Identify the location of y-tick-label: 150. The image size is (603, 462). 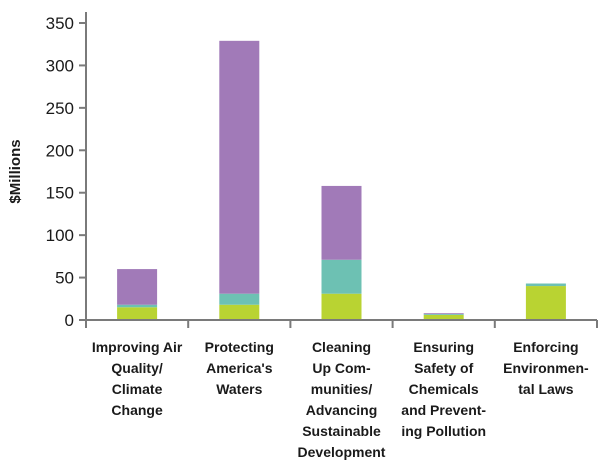
(60, 193).